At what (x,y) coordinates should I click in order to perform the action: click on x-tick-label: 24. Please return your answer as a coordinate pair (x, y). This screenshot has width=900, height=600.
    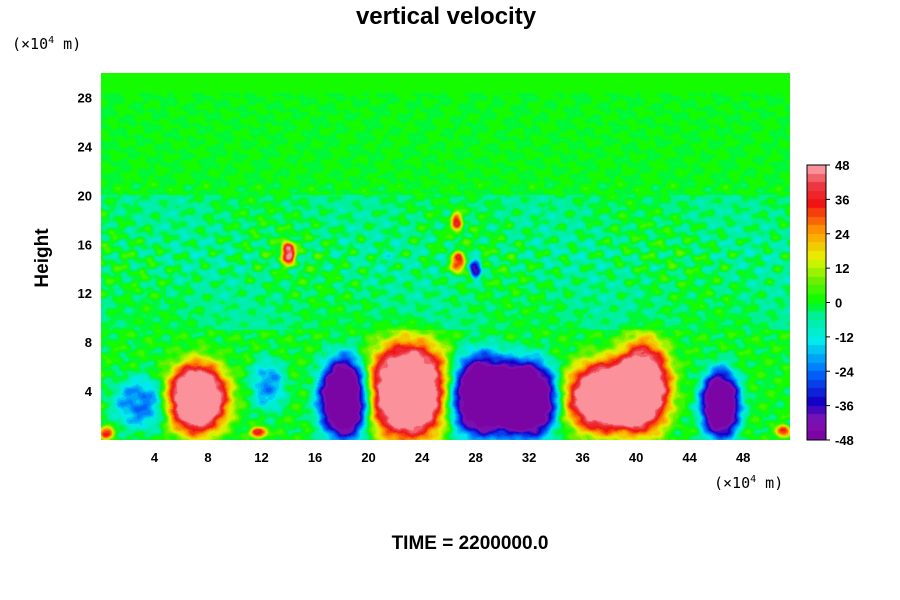
    Looking at the image, I should click on (422, 457).